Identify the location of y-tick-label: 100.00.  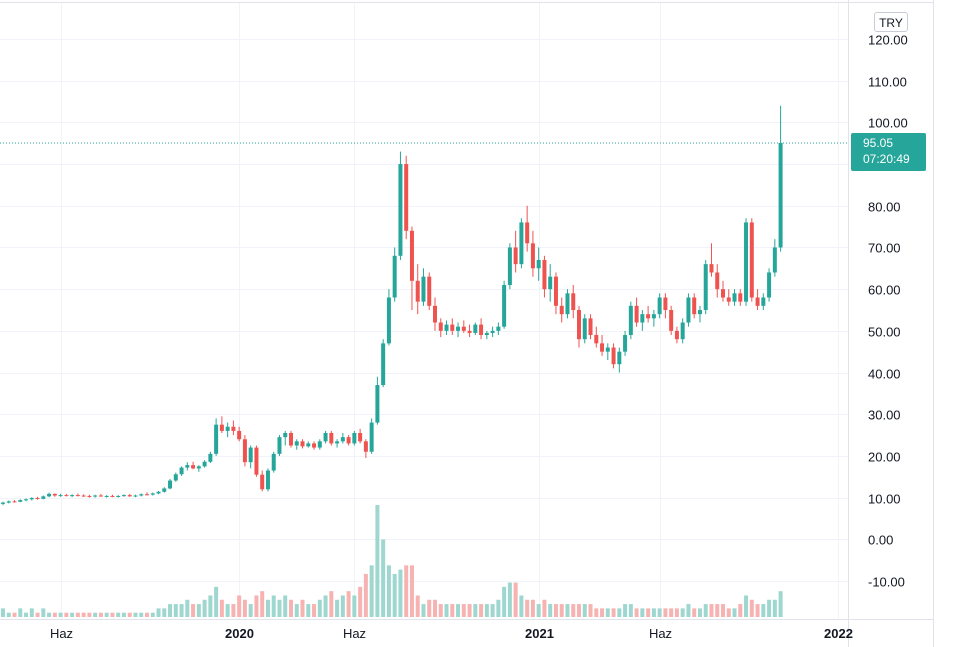
(888, 123).